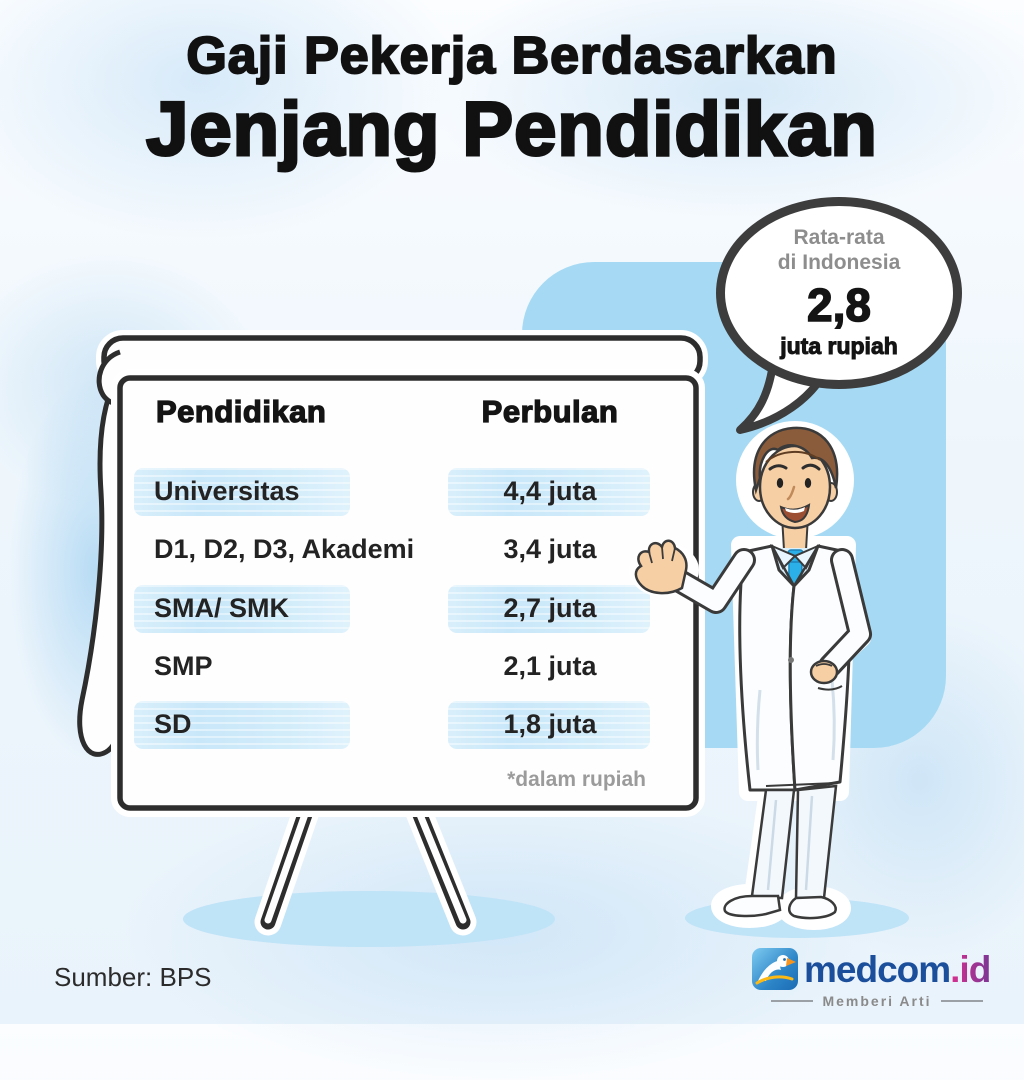 The height and width of the screenshot is (1080, 1024). I want to click on bubble-label-line2: di Indonesia, so click(839, 262).